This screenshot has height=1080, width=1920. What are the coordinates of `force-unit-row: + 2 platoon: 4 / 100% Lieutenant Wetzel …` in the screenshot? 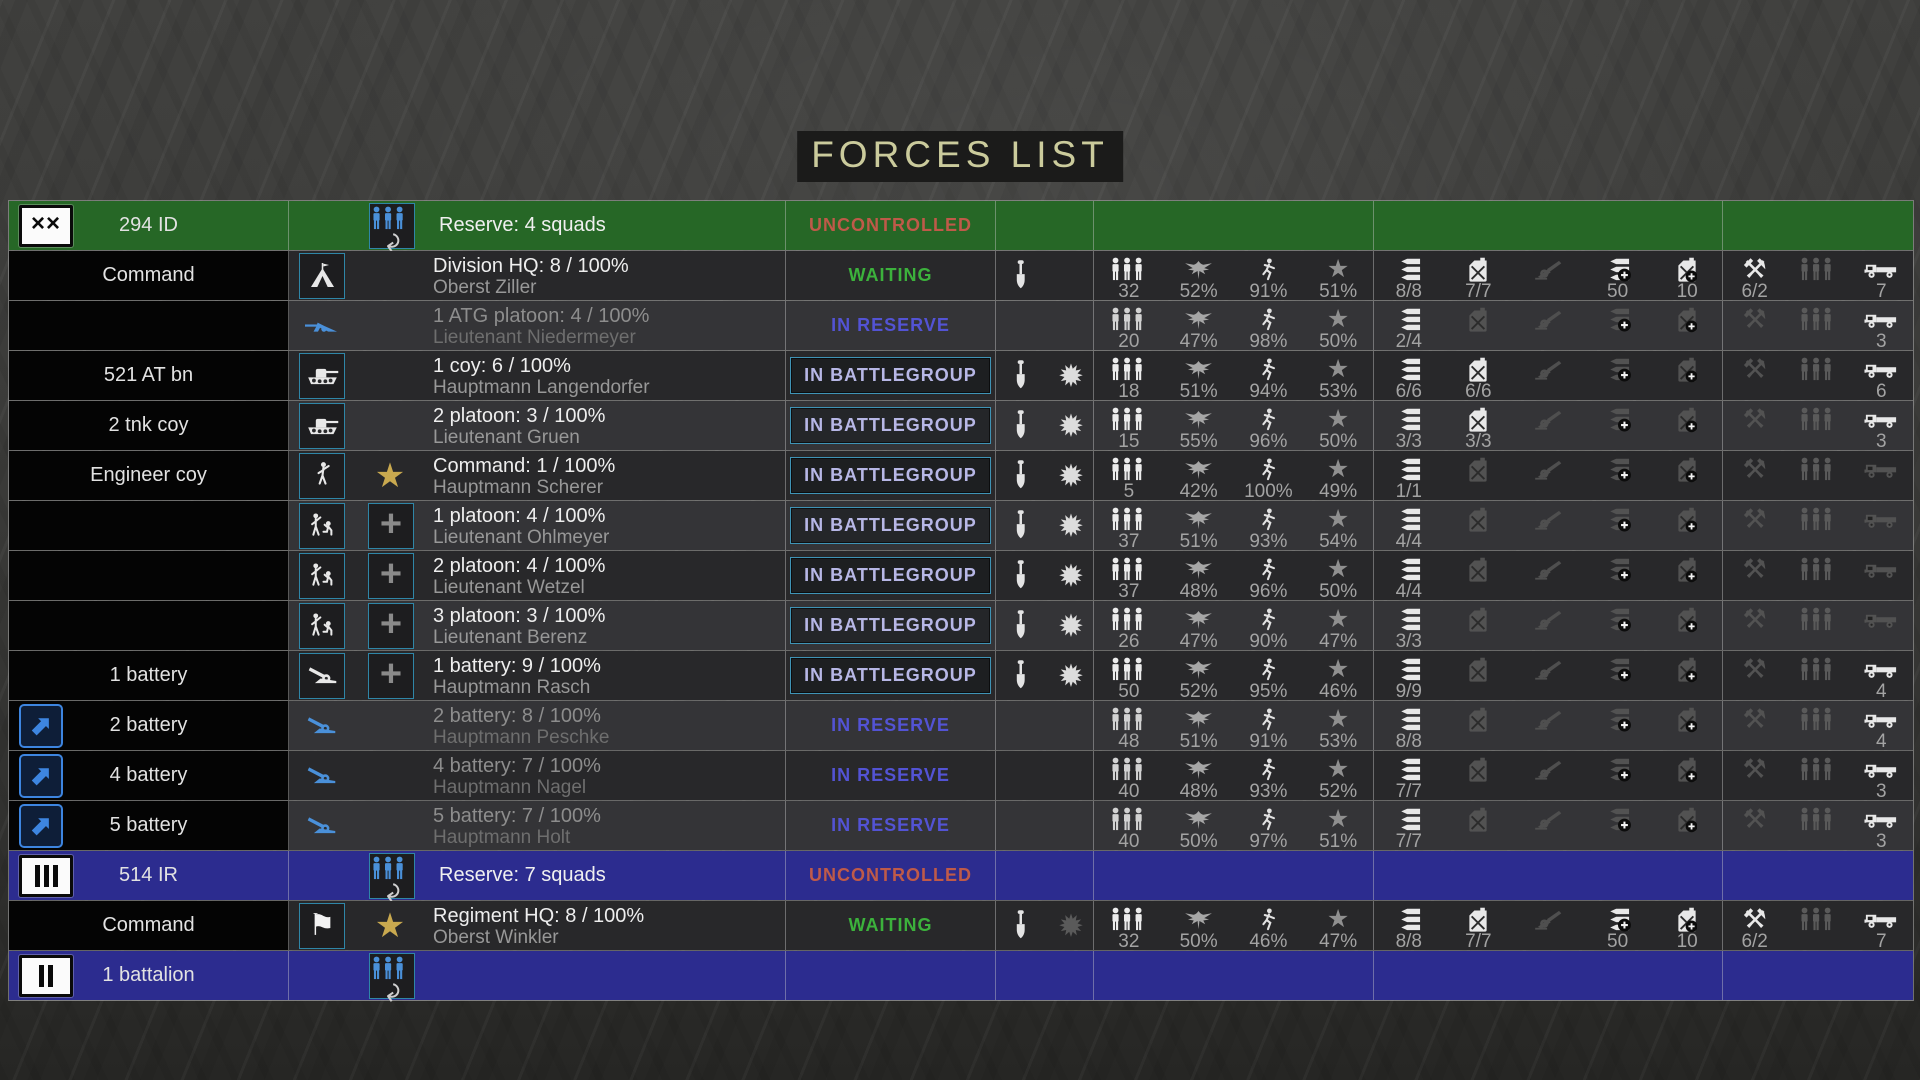 It's located at (961, 576).